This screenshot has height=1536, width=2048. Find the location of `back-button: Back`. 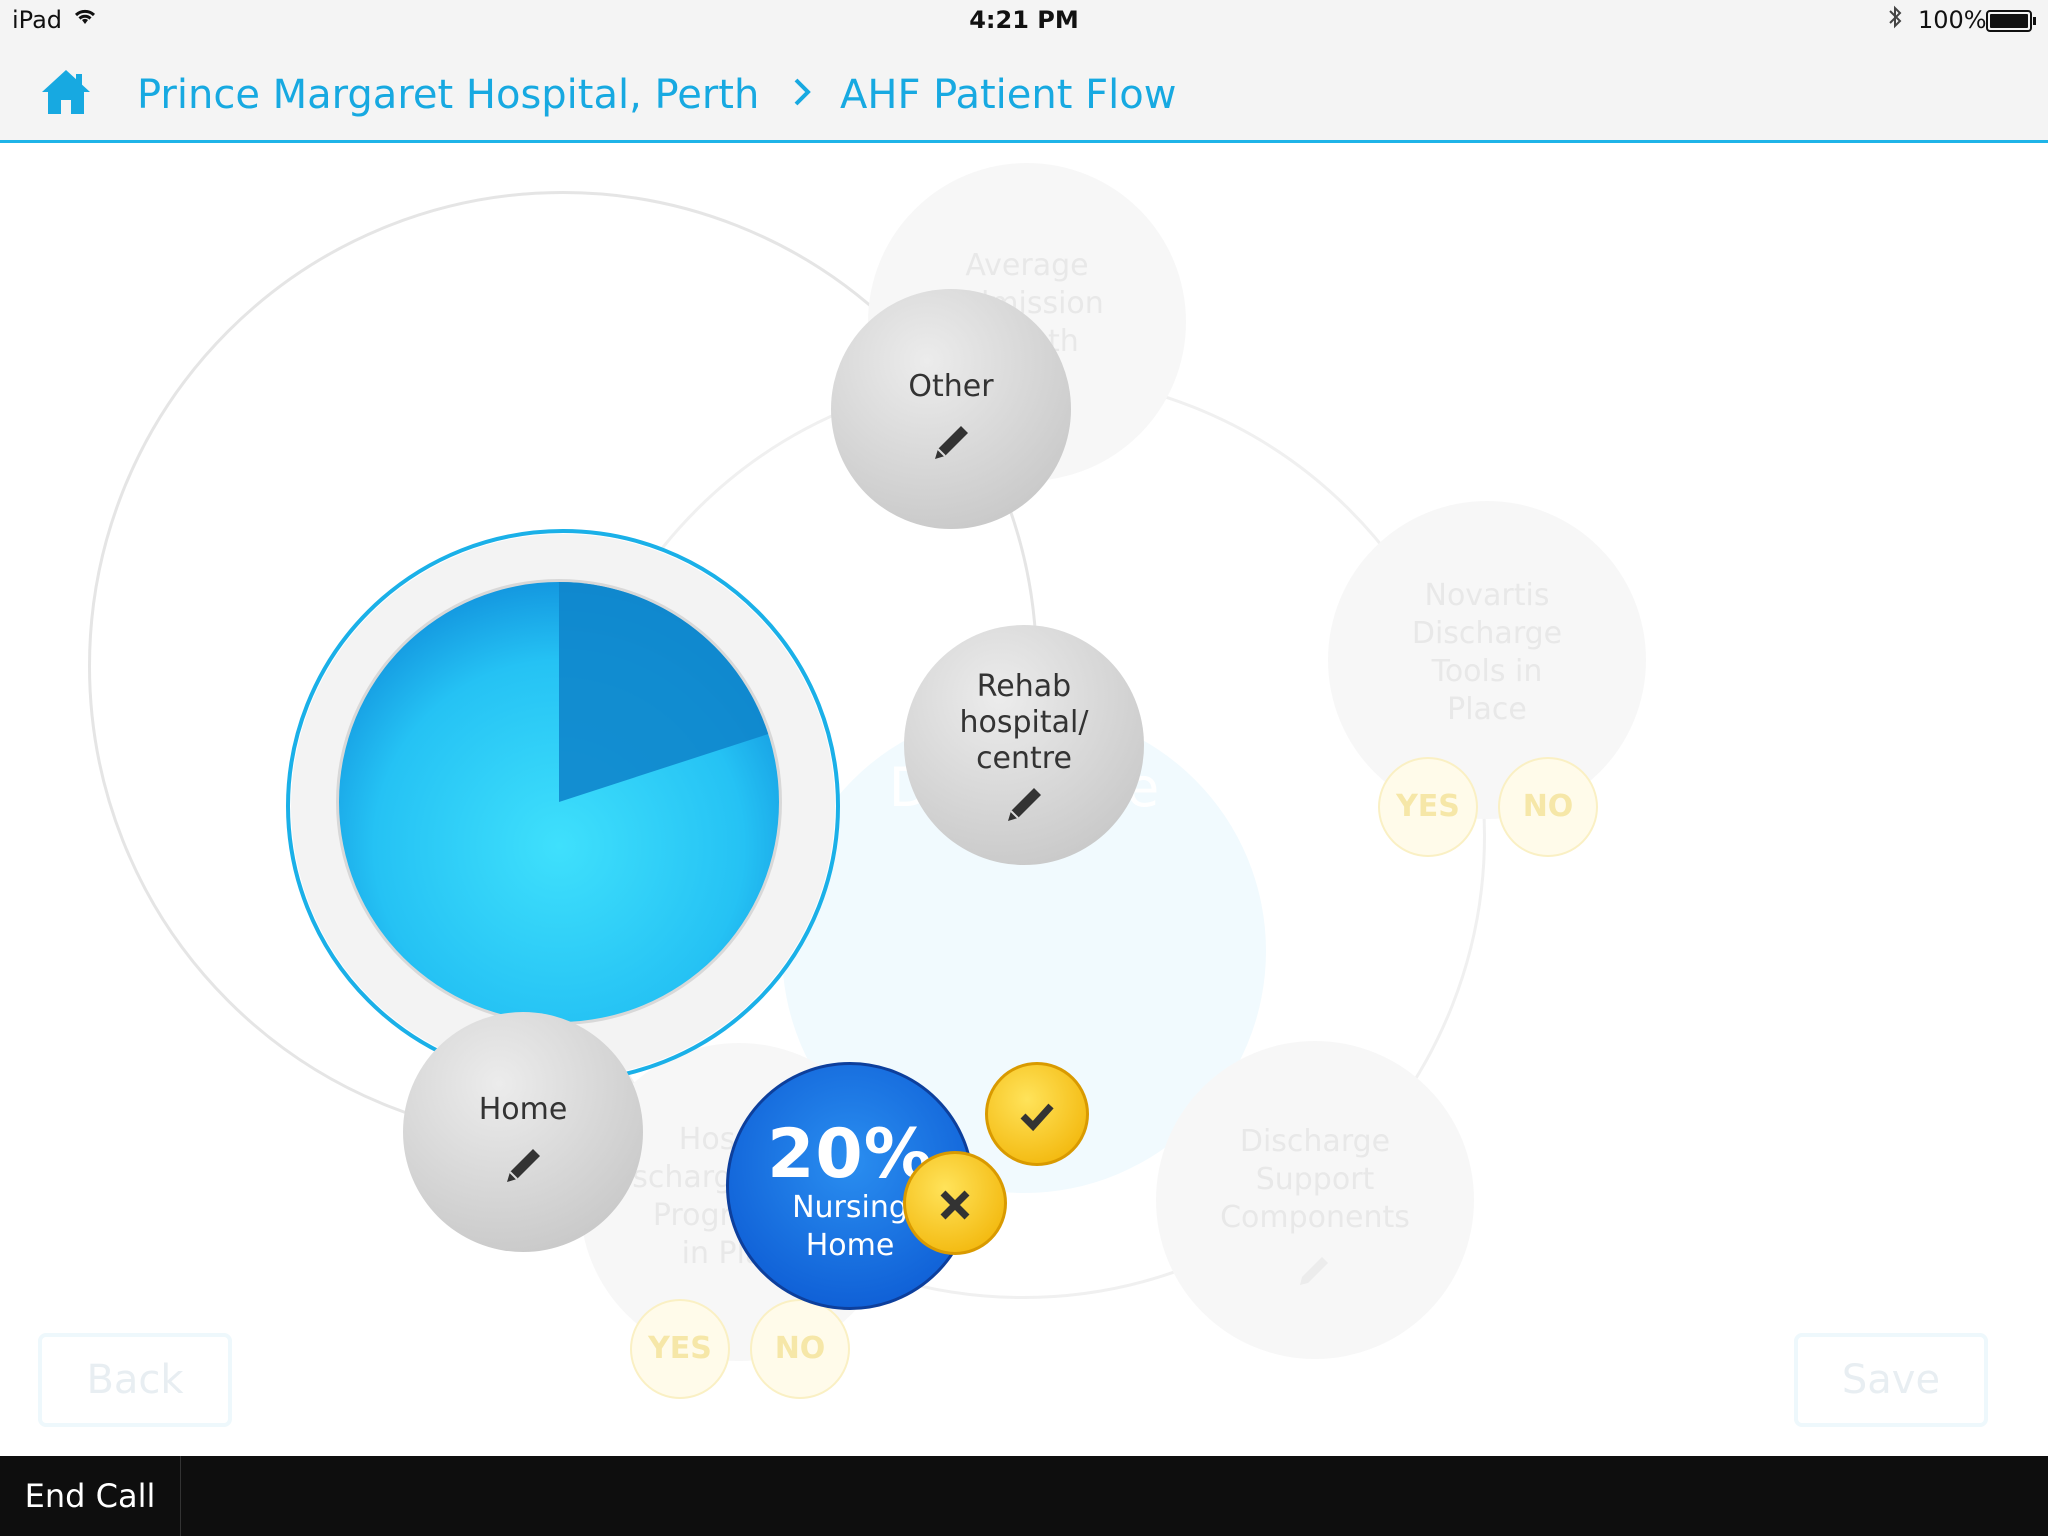

back-button: Back is located at coordinates (135, 1380).